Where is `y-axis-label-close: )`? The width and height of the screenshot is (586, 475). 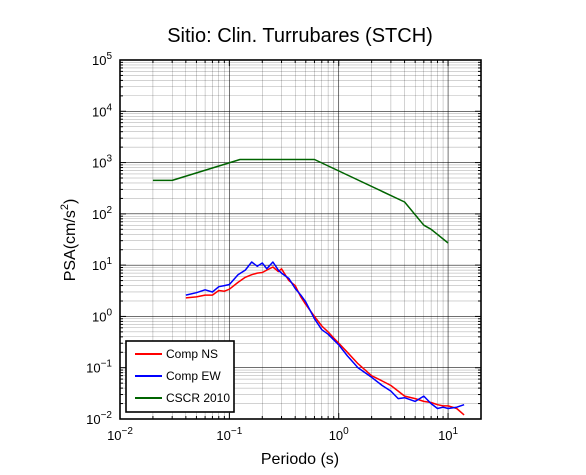 y-axis-label-close: ) is located at coordinates (70, 201).